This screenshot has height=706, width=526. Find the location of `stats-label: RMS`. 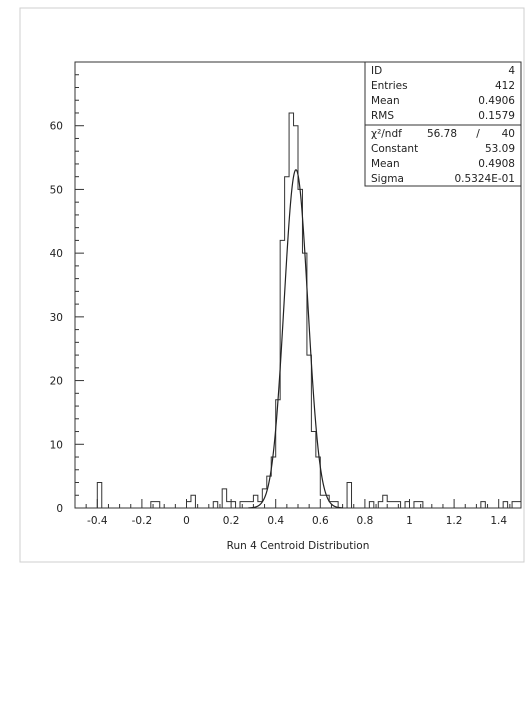

stats-label: RMS is located at coordinates (382, 116).